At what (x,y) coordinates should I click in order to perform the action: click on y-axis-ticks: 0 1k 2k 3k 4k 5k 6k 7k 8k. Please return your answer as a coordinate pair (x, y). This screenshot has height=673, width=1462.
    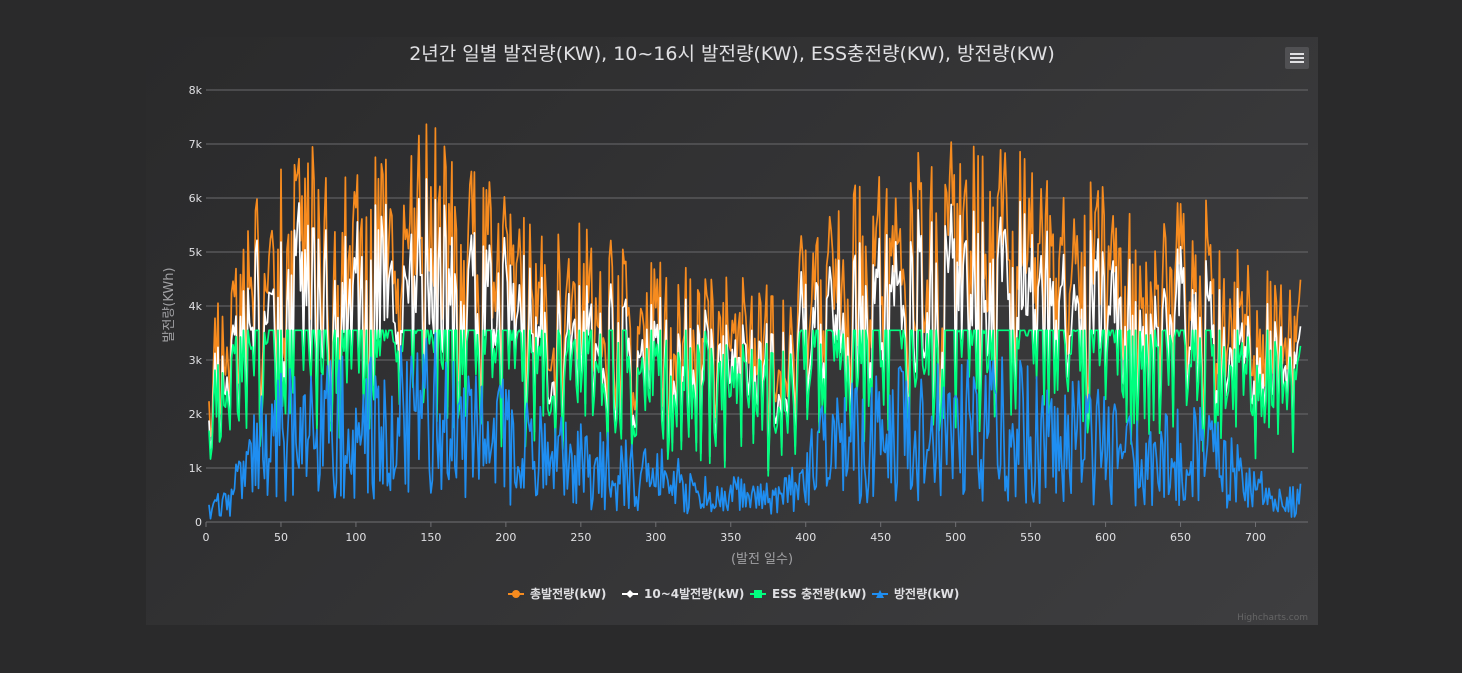
    Looking at the image, I should click on (196, 306).